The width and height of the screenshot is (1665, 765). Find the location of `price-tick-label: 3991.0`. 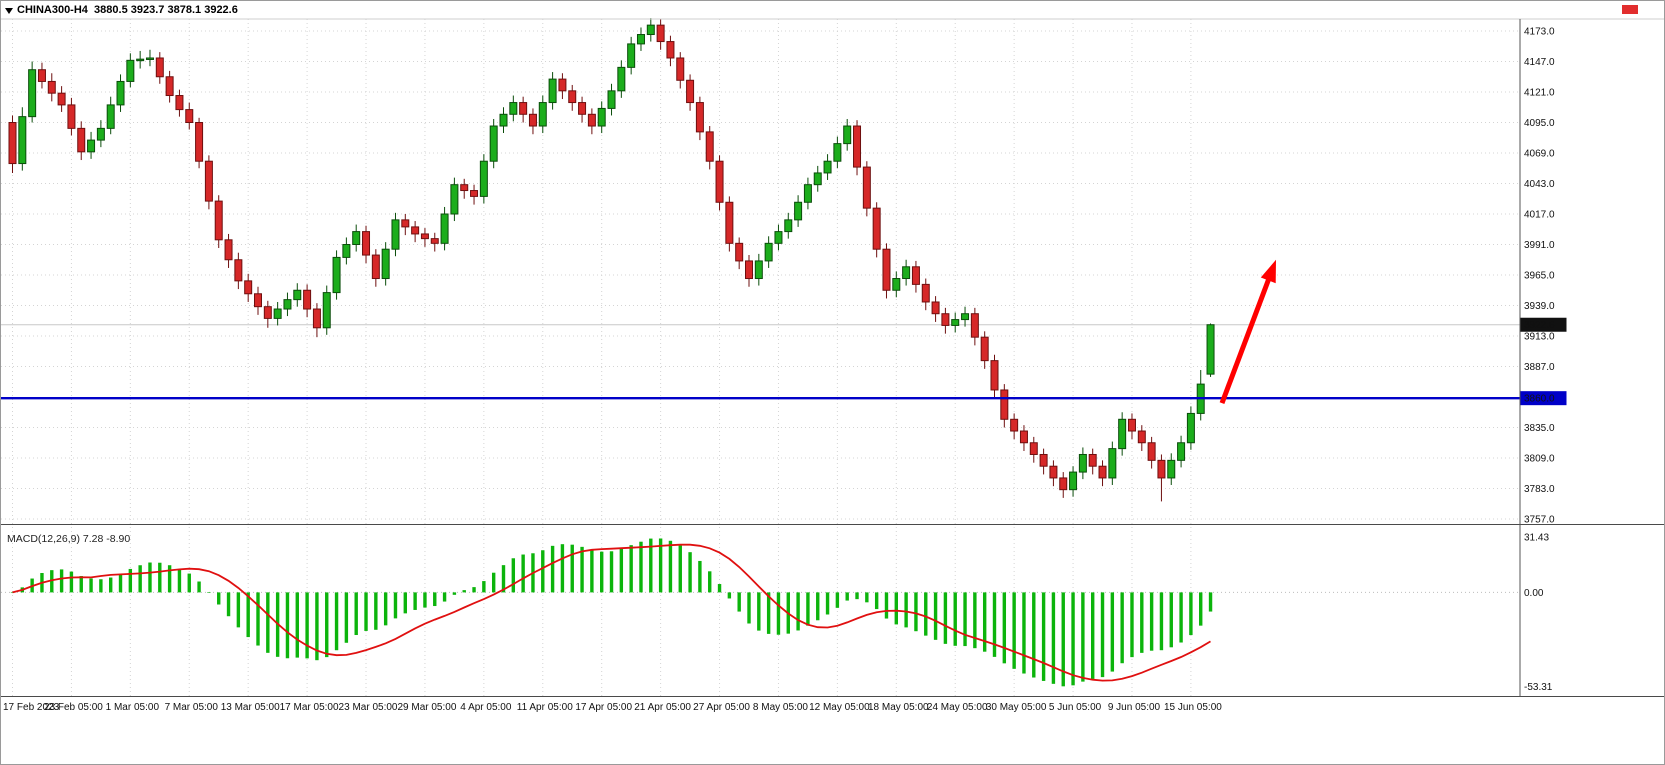

price-tick-label: 3991.0 is located at coordinates (1539, 245).